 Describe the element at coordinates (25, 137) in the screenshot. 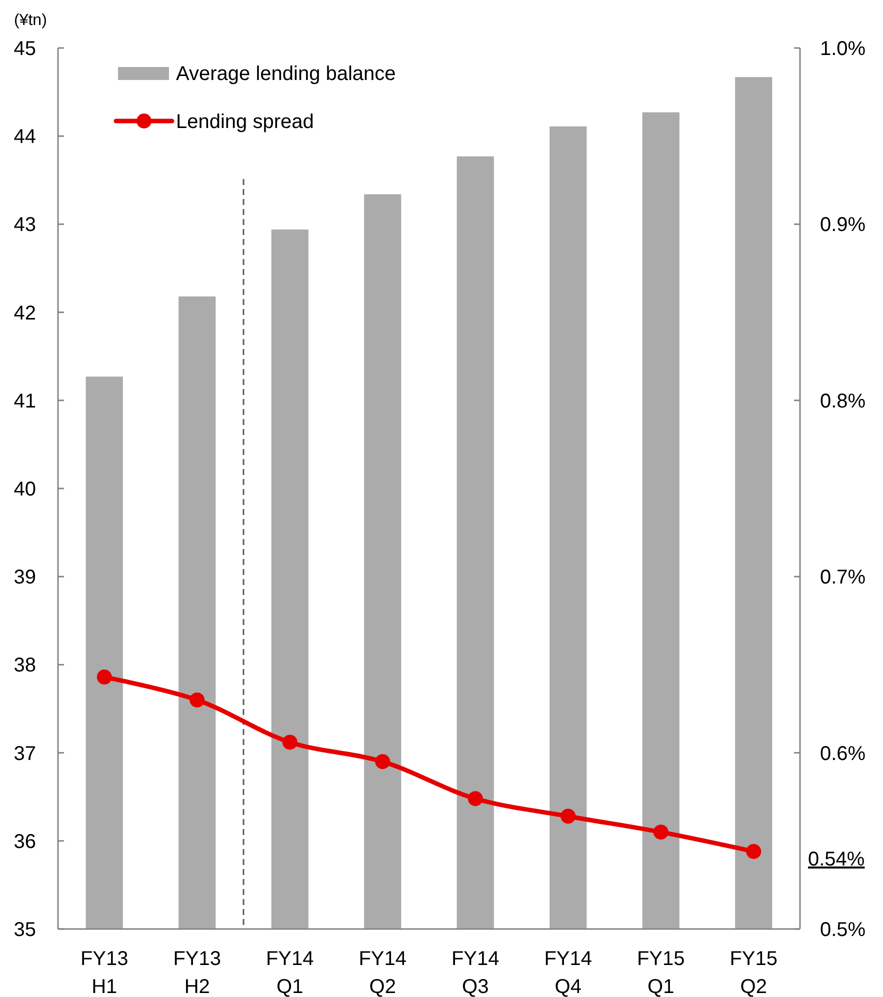

I see `y-tick-label: 44` at that location.